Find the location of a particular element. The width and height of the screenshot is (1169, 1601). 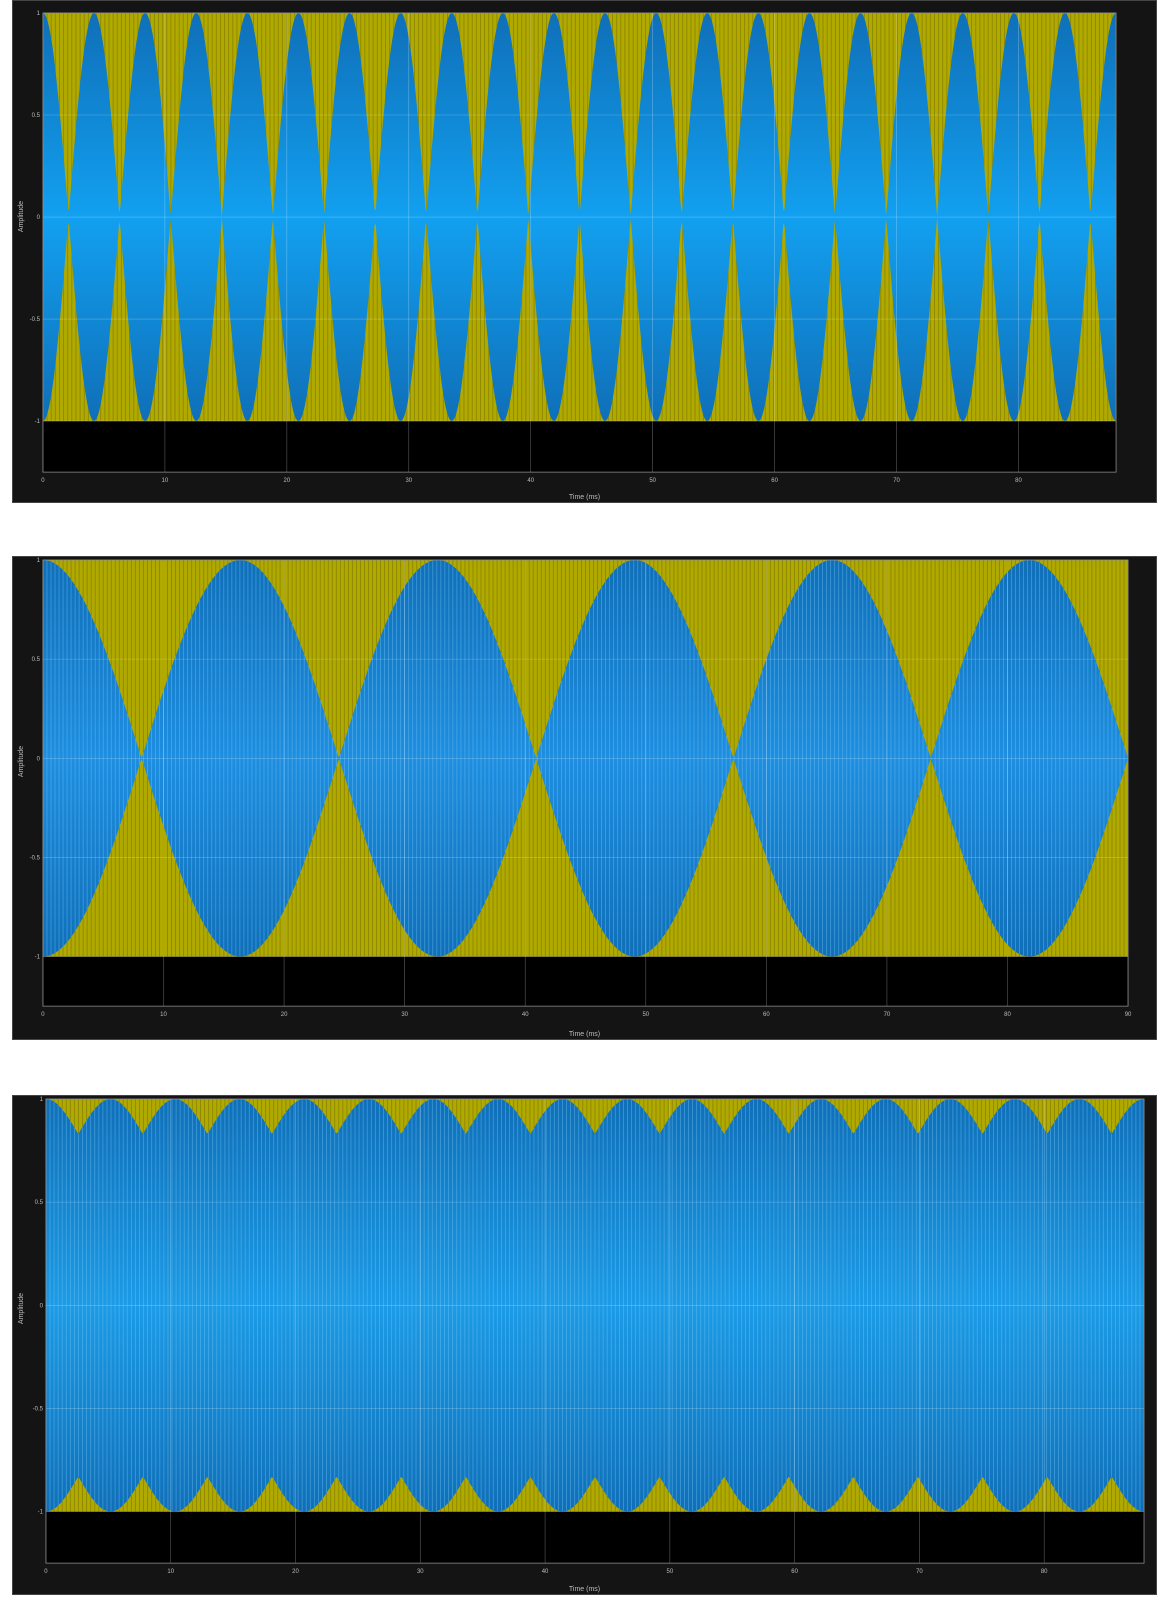

y-axis-label-wrap-3: Amplitude is located at coordinates (22, 1308).